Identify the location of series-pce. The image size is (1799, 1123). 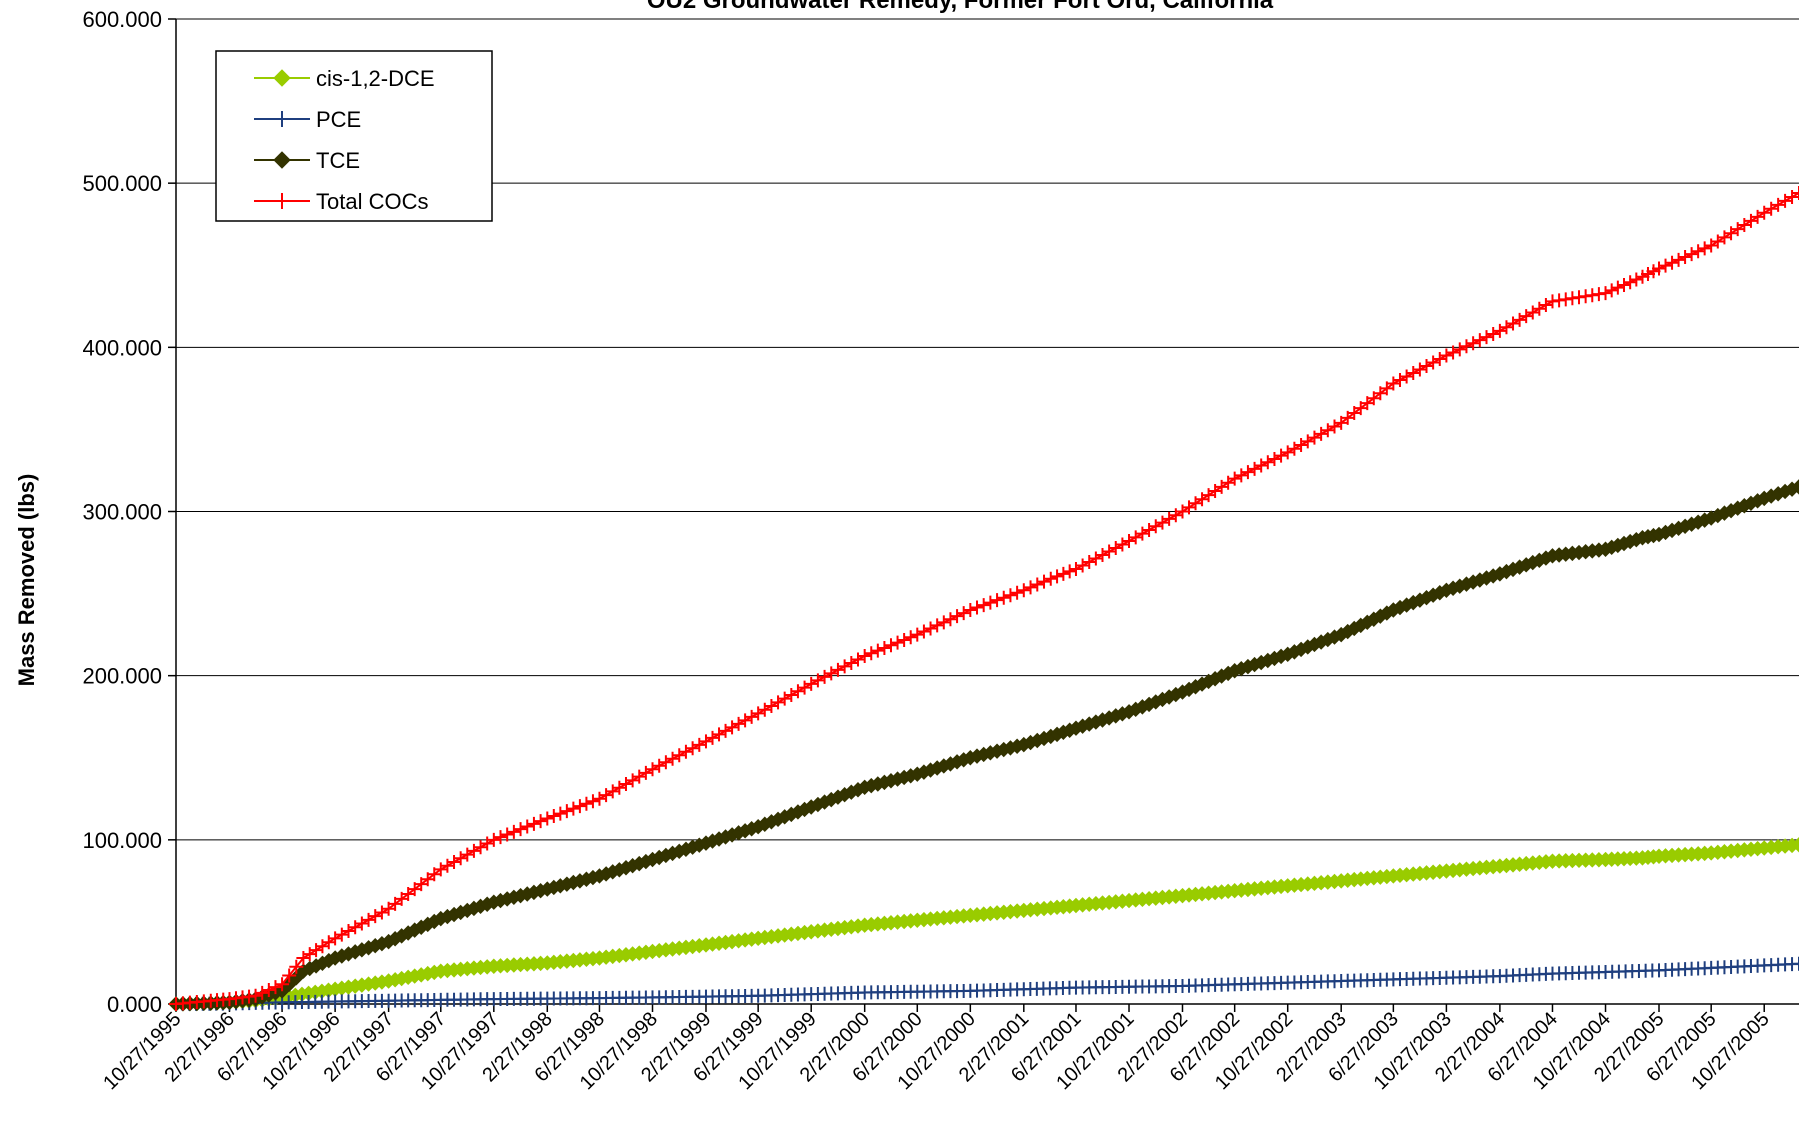
(984, 983).